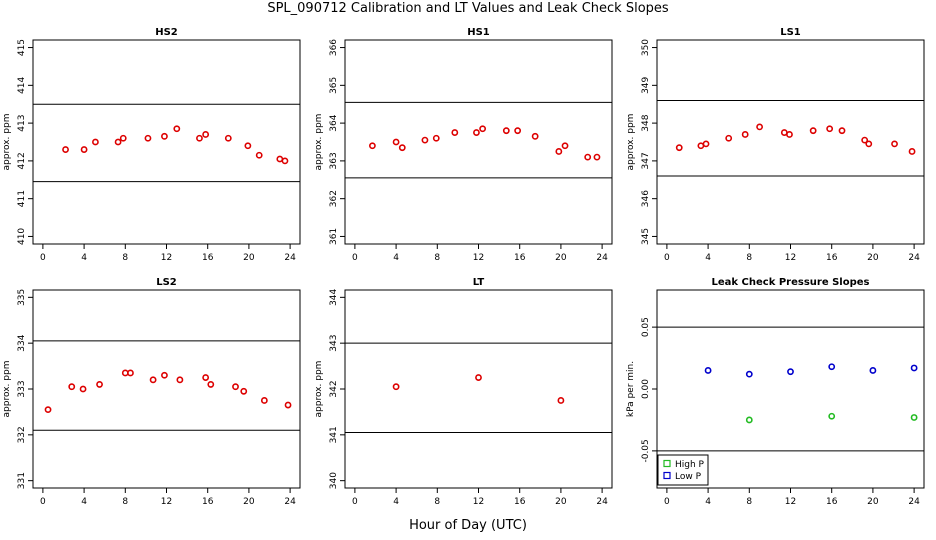  What do you see at coordinates (22, 198) in the screenshot?
I see `y-tick-label: 411` at bounding box center [22, 198].